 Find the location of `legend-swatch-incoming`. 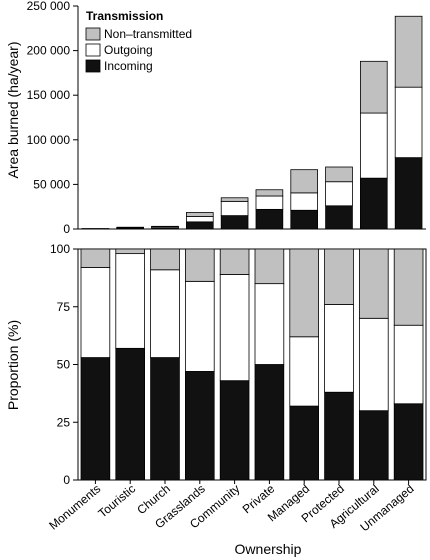

legend-swatch-incoming is located at coordinates (93, 66).